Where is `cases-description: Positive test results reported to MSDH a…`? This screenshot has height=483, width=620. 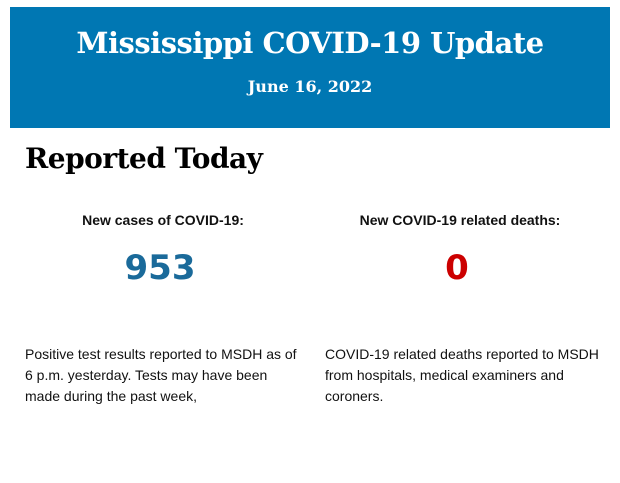 cases-description: Positive test results reported to MSDH a… is located at coordinates (161, 375).